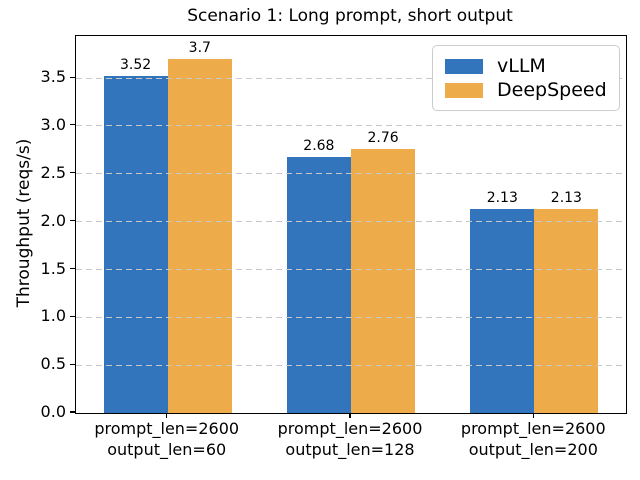 This screenshot has height=480, width=640. Describe the element at coordinates (53, 77) in the screenshot. I see `y-tick-label: 3.5` at that location.